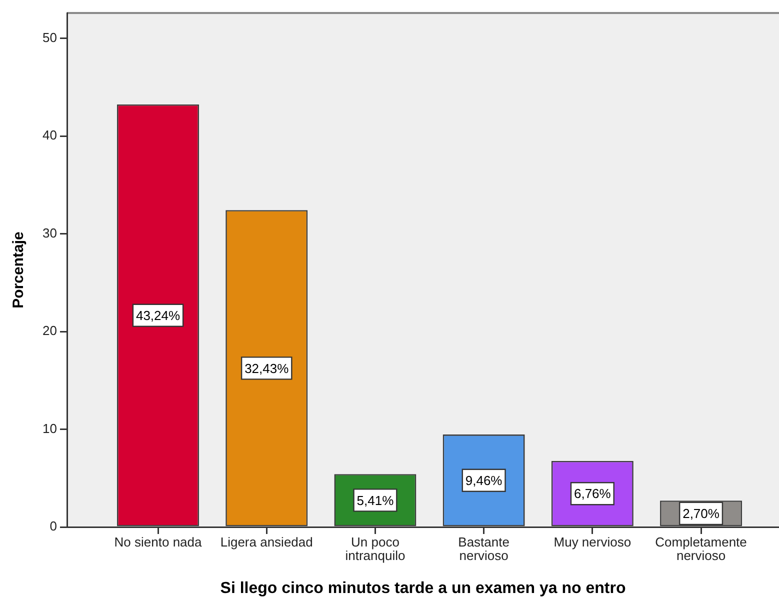 The image size is (779, 601). What do you see at coordinates (53, 526) in the screenshot?
I see `y-tick-label: 0` at bounding box center [53, 526].